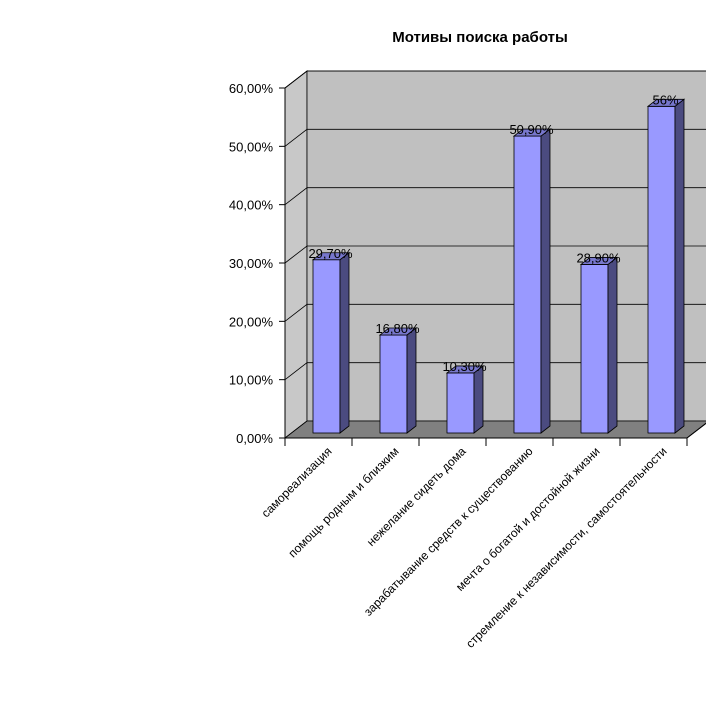 This screenshot has width=706, height=708. Describe the element at coordinates (528, 519) in the screenshot. I see `x-category-label: мечта о богатой и достойной жизни` at that location.